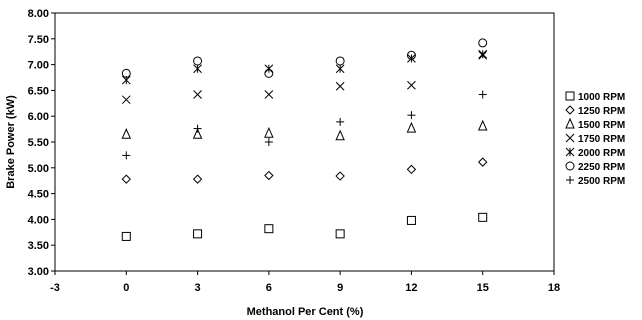  What do you see at coordinates (570, 180) in the screenshot?
I see `legend-marker-plus` at bounding box center [570, 180].